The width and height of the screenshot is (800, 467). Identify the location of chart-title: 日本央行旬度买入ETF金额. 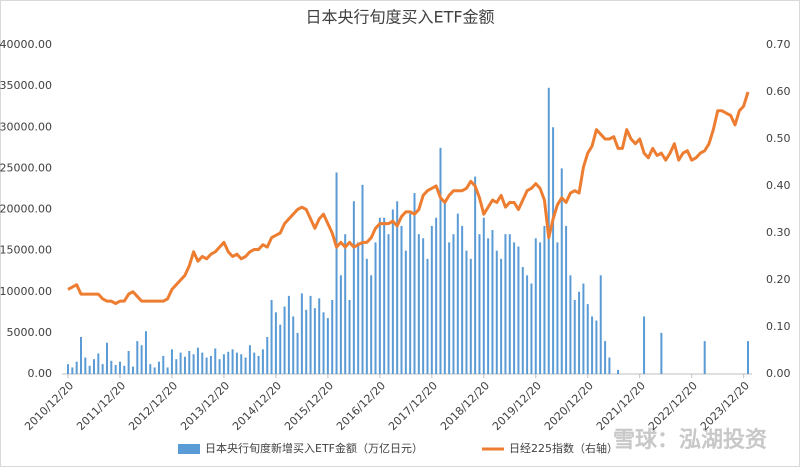
(399, 17).